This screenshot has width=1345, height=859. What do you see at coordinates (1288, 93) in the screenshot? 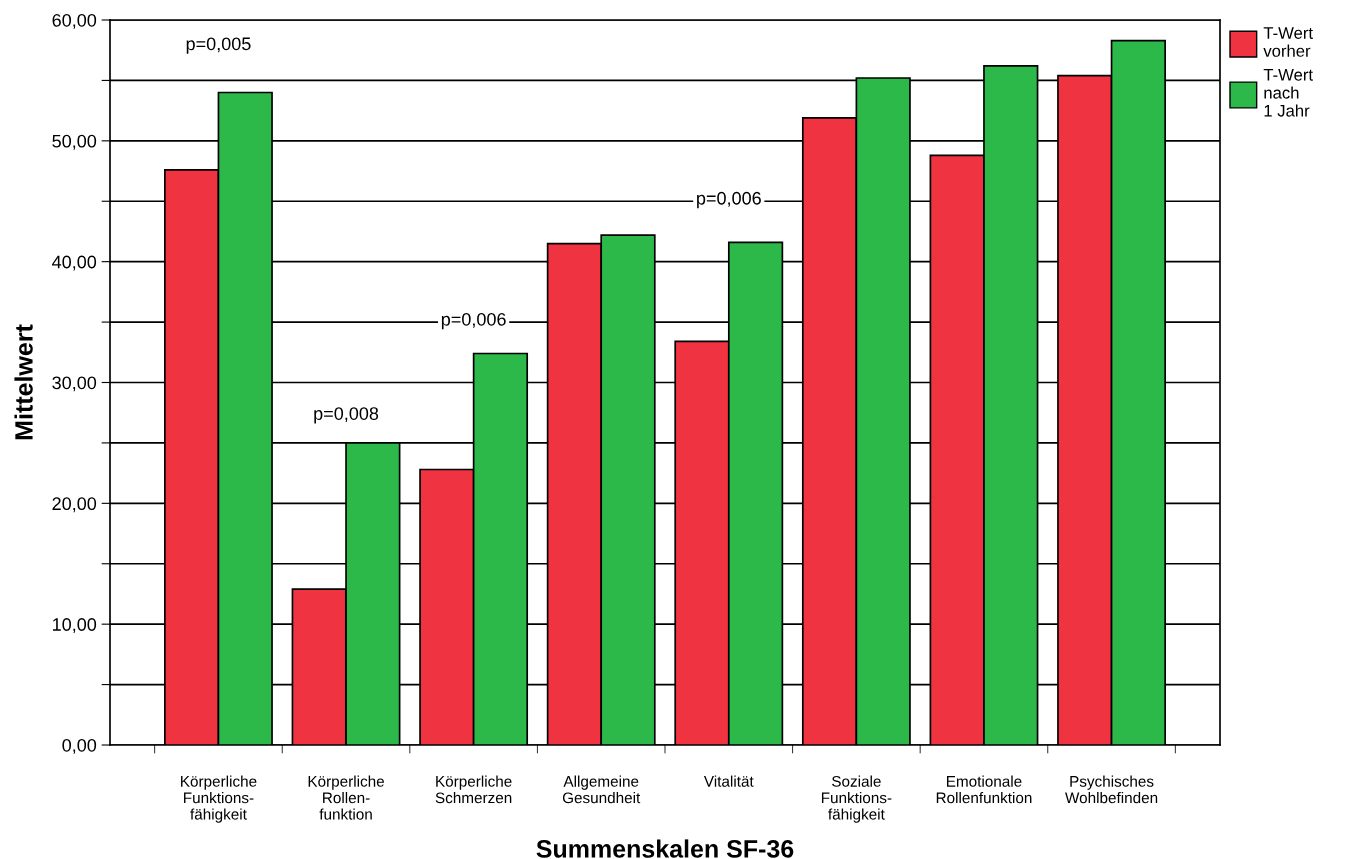
I see `legend-label: T-Wert nach 1 Jahr` at bounding box center [1288, 93].